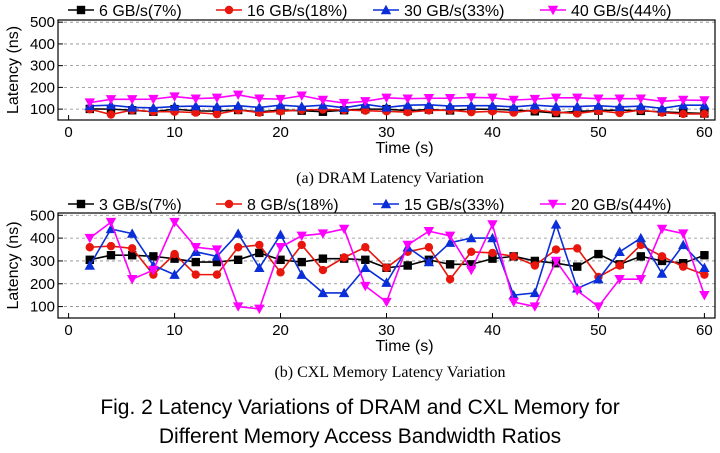 The height and width of the screenshot is (453, 720). Describe the element at coordinates (68, 330) in the screenshot. I see `x-tick-label: 0` at that location.